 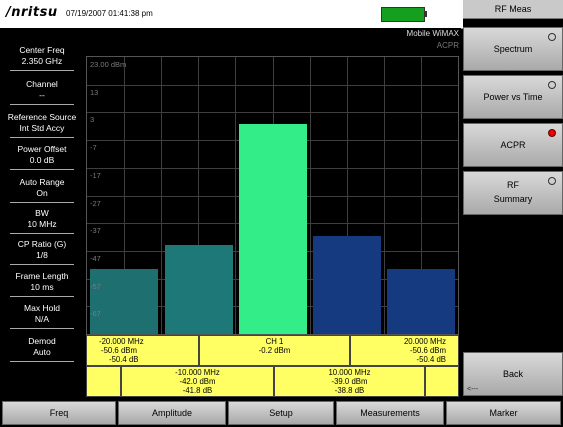 I want to click on y-tick-label: -7, so click(x=93, y=147).